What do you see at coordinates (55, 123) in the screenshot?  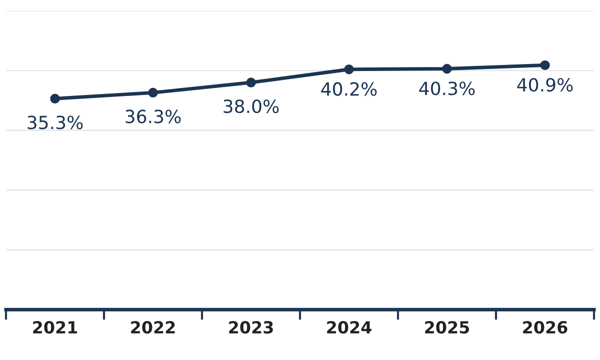 I see `data-label: 35.3%` at bounding box center [55, 123].